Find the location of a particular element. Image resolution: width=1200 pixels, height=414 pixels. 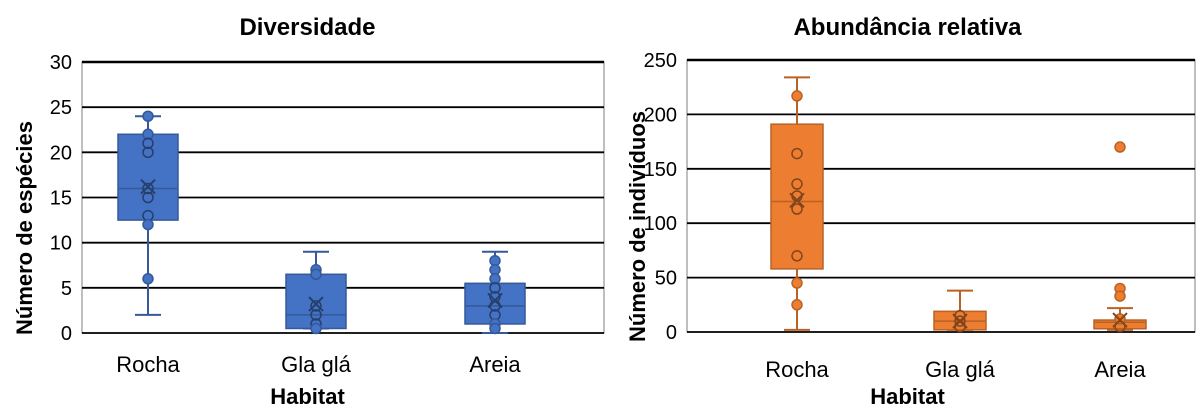

y-tick-label: 100 is located at coordinates (660, 224).